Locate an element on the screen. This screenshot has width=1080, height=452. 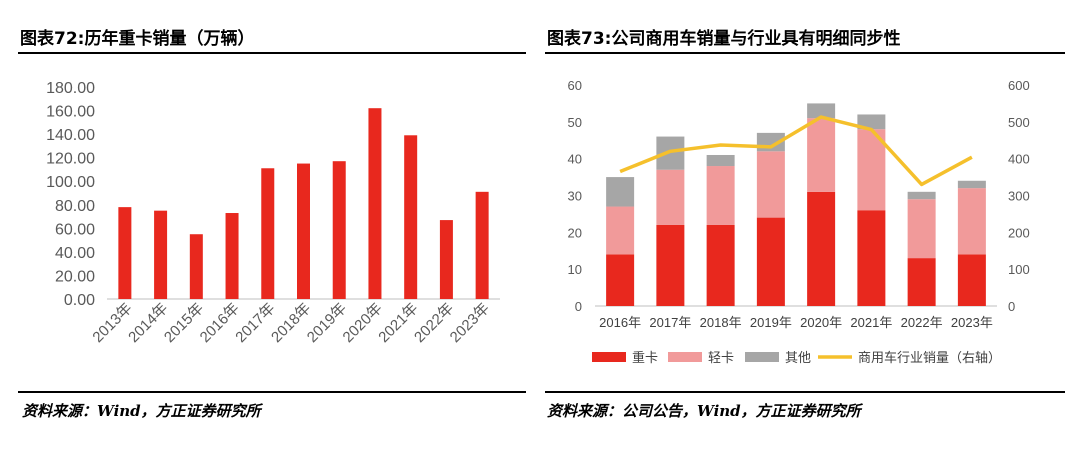
right-x-tick-label: 2021年 is located at coordinates (871, 322).